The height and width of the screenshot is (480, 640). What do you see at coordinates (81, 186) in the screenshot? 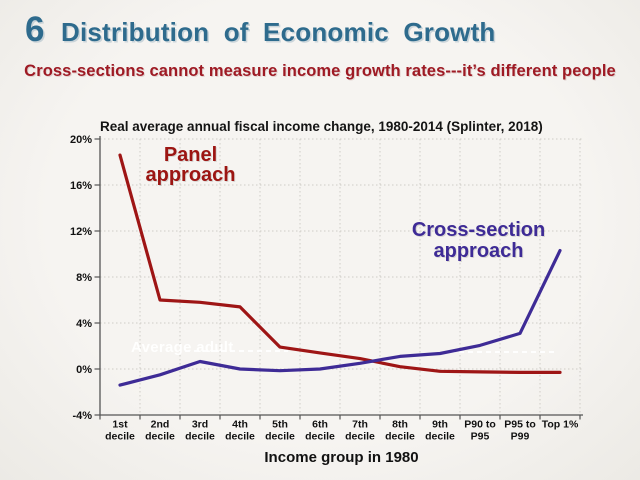
I see `y-tick-label: 16%` at bounding box center [81, 186].